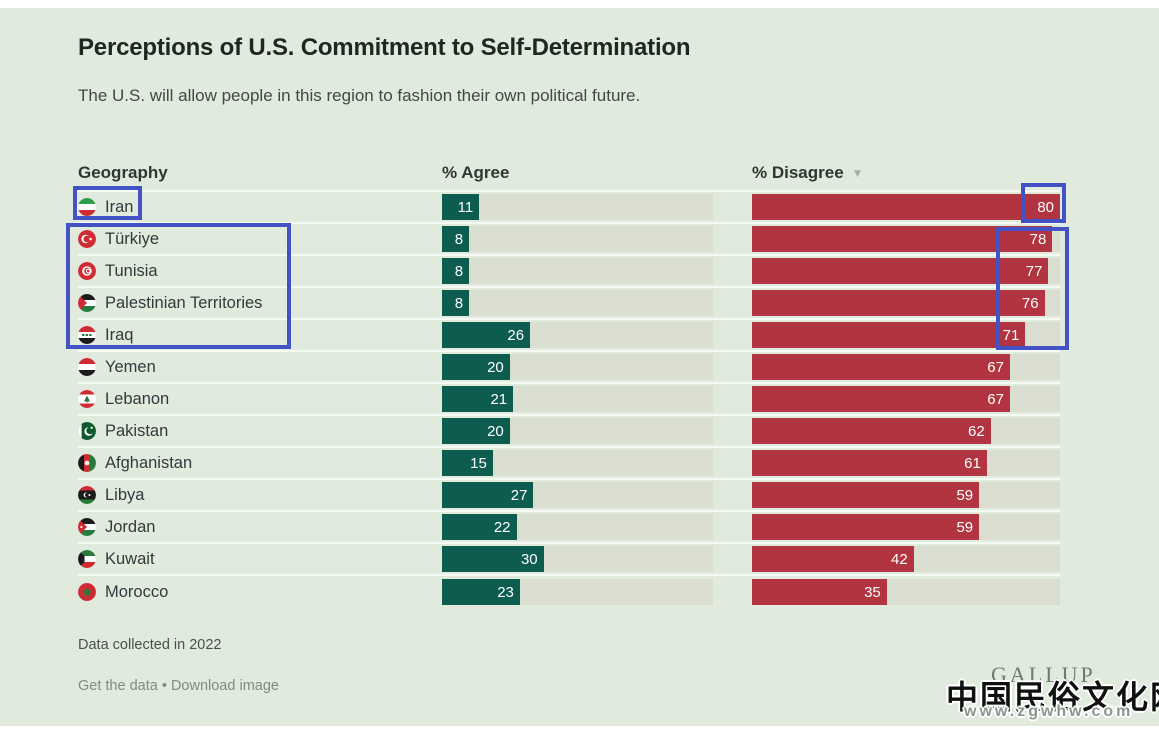  I want to click on agree-bar-track: 11, so click(577, 207).